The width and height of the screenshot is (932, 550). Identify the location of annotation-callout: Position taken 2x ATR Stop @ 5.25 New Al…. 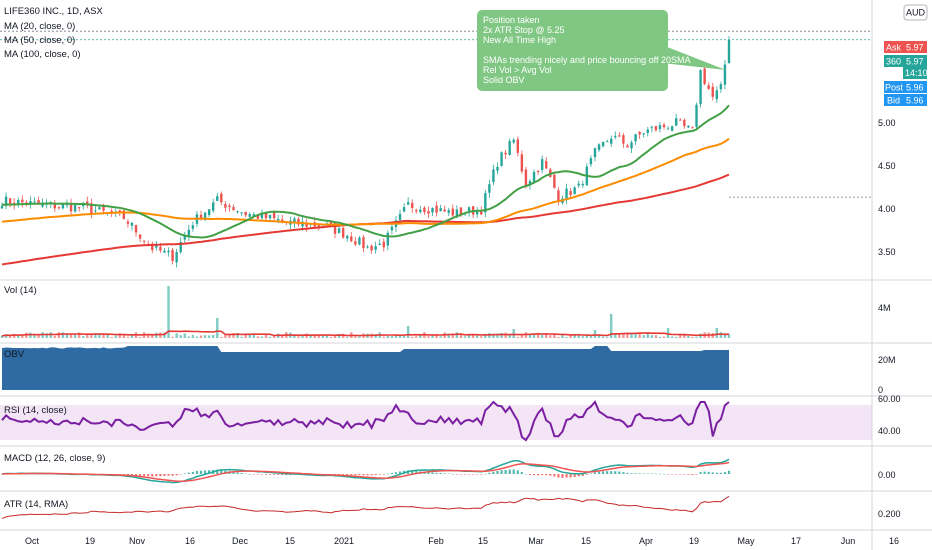
(601, 50).